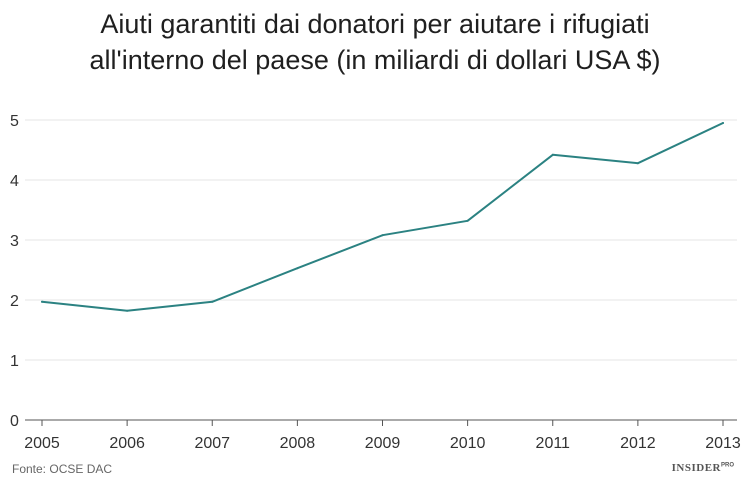 Image resolution: width=750 pixels, height=487 pixels. I want to click on x-tick-label: 2007, so click(212, 443).